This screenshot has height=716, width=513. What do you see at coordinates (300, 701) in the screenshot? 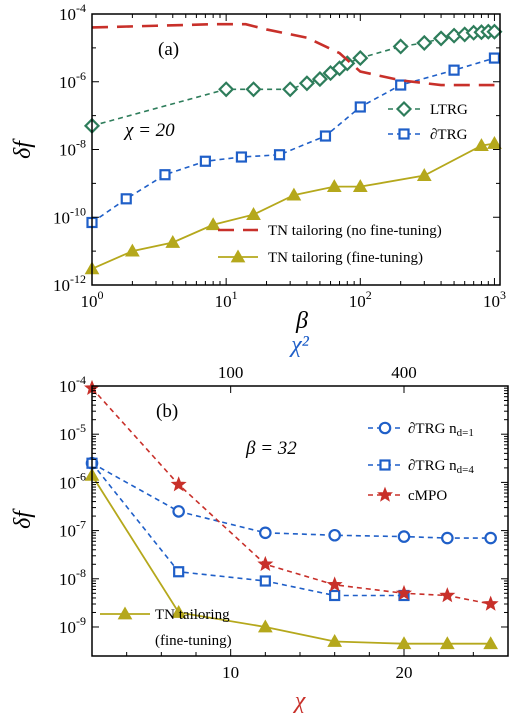
I see `x-axis-label: χ` at bounding box center [300, 701].